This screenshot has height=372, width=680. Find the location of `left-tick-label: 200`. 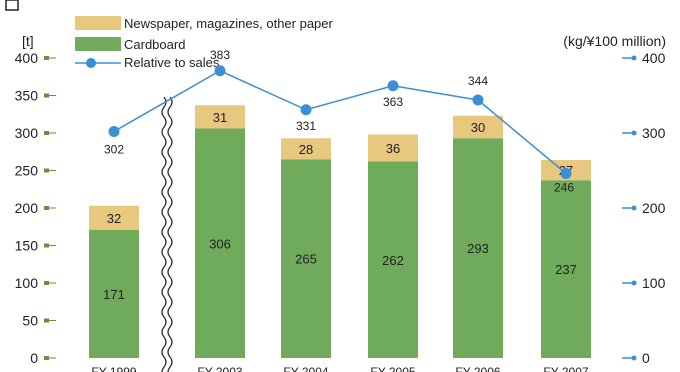

left-tick-label: 200 is located at coordinates (27, 208).